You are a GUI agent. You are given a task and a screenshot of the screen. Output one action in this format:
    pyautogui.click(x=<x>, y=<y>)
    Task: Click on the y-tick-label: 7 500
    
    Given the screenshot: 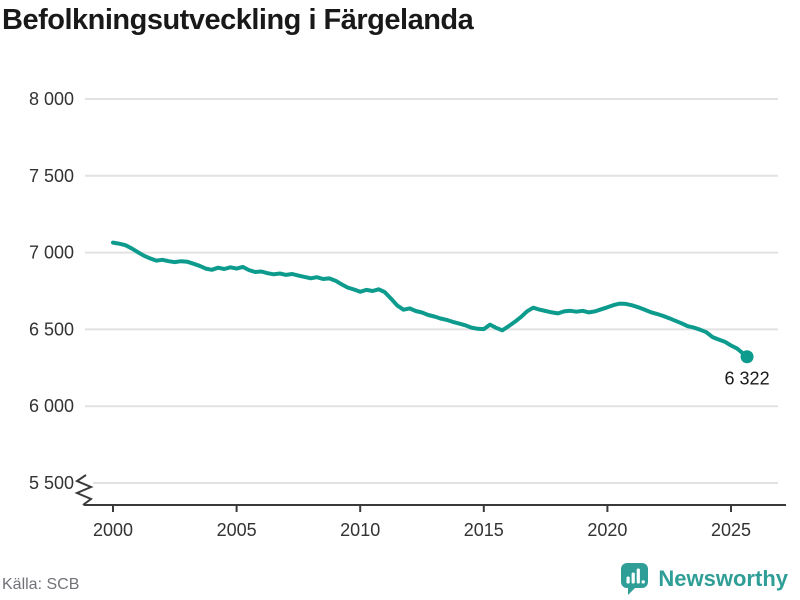 What is the action you would take?
    pyautogui.click(x=51, y=176)
    